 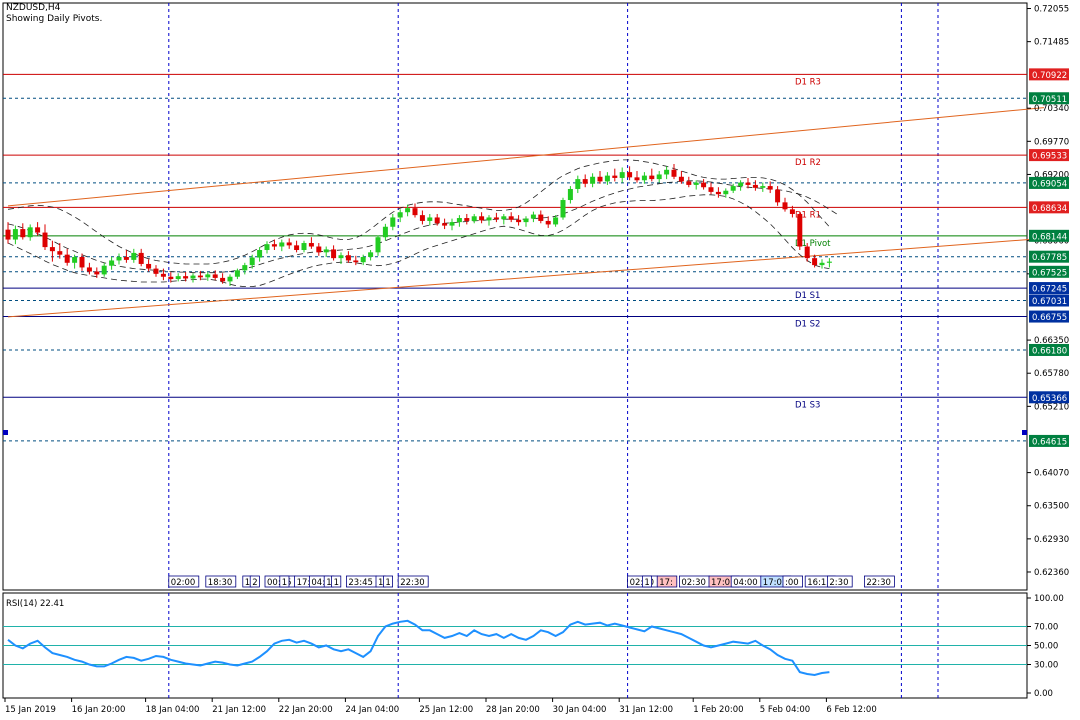 I want to click on session-time-label: 17:01, so click(x=723, y=583).